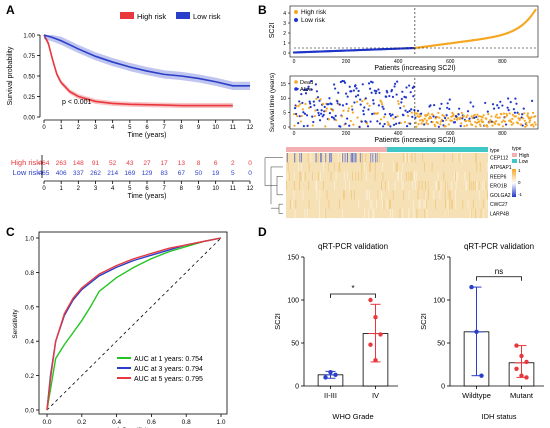  Describe the element at coordinates (79, 189) in the screenshot. I see `x-tick-label: 2` at that location.